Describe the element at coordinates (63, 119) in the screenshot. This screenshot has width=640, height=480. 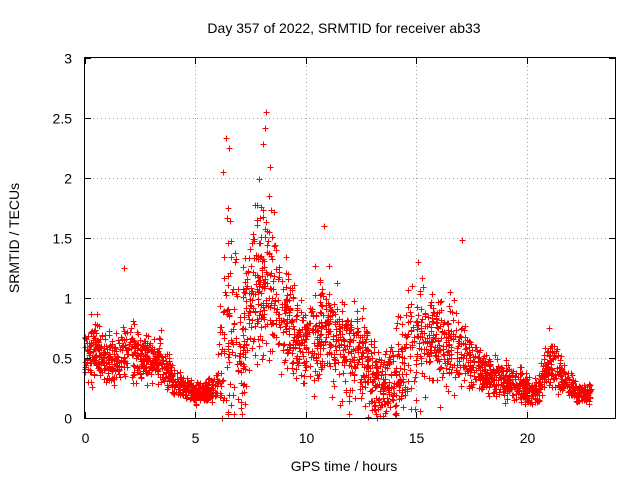
I see `y-tick-label: 2.5` at that location.